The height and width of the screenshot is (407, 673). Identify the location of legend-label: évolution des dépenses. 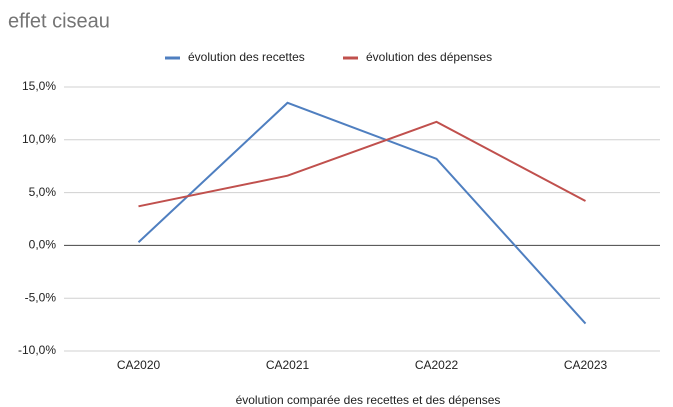
(429, 57).